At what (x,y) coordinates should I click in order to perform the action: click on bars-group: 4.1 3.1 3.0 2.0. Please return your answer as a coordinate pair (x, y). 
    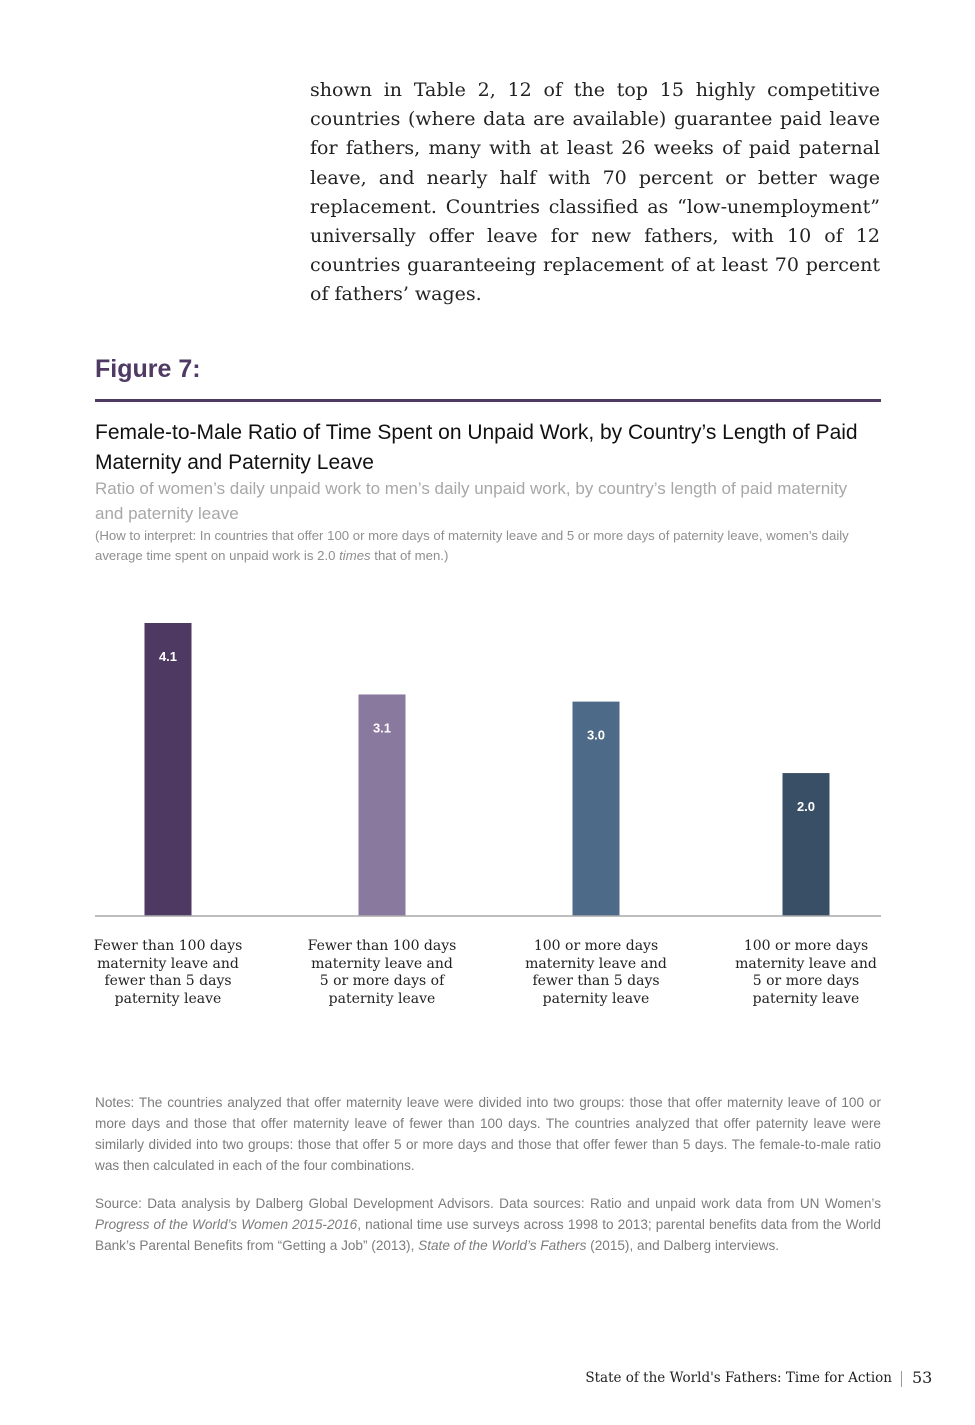
    Looking at the image, I should click on (487, 769).